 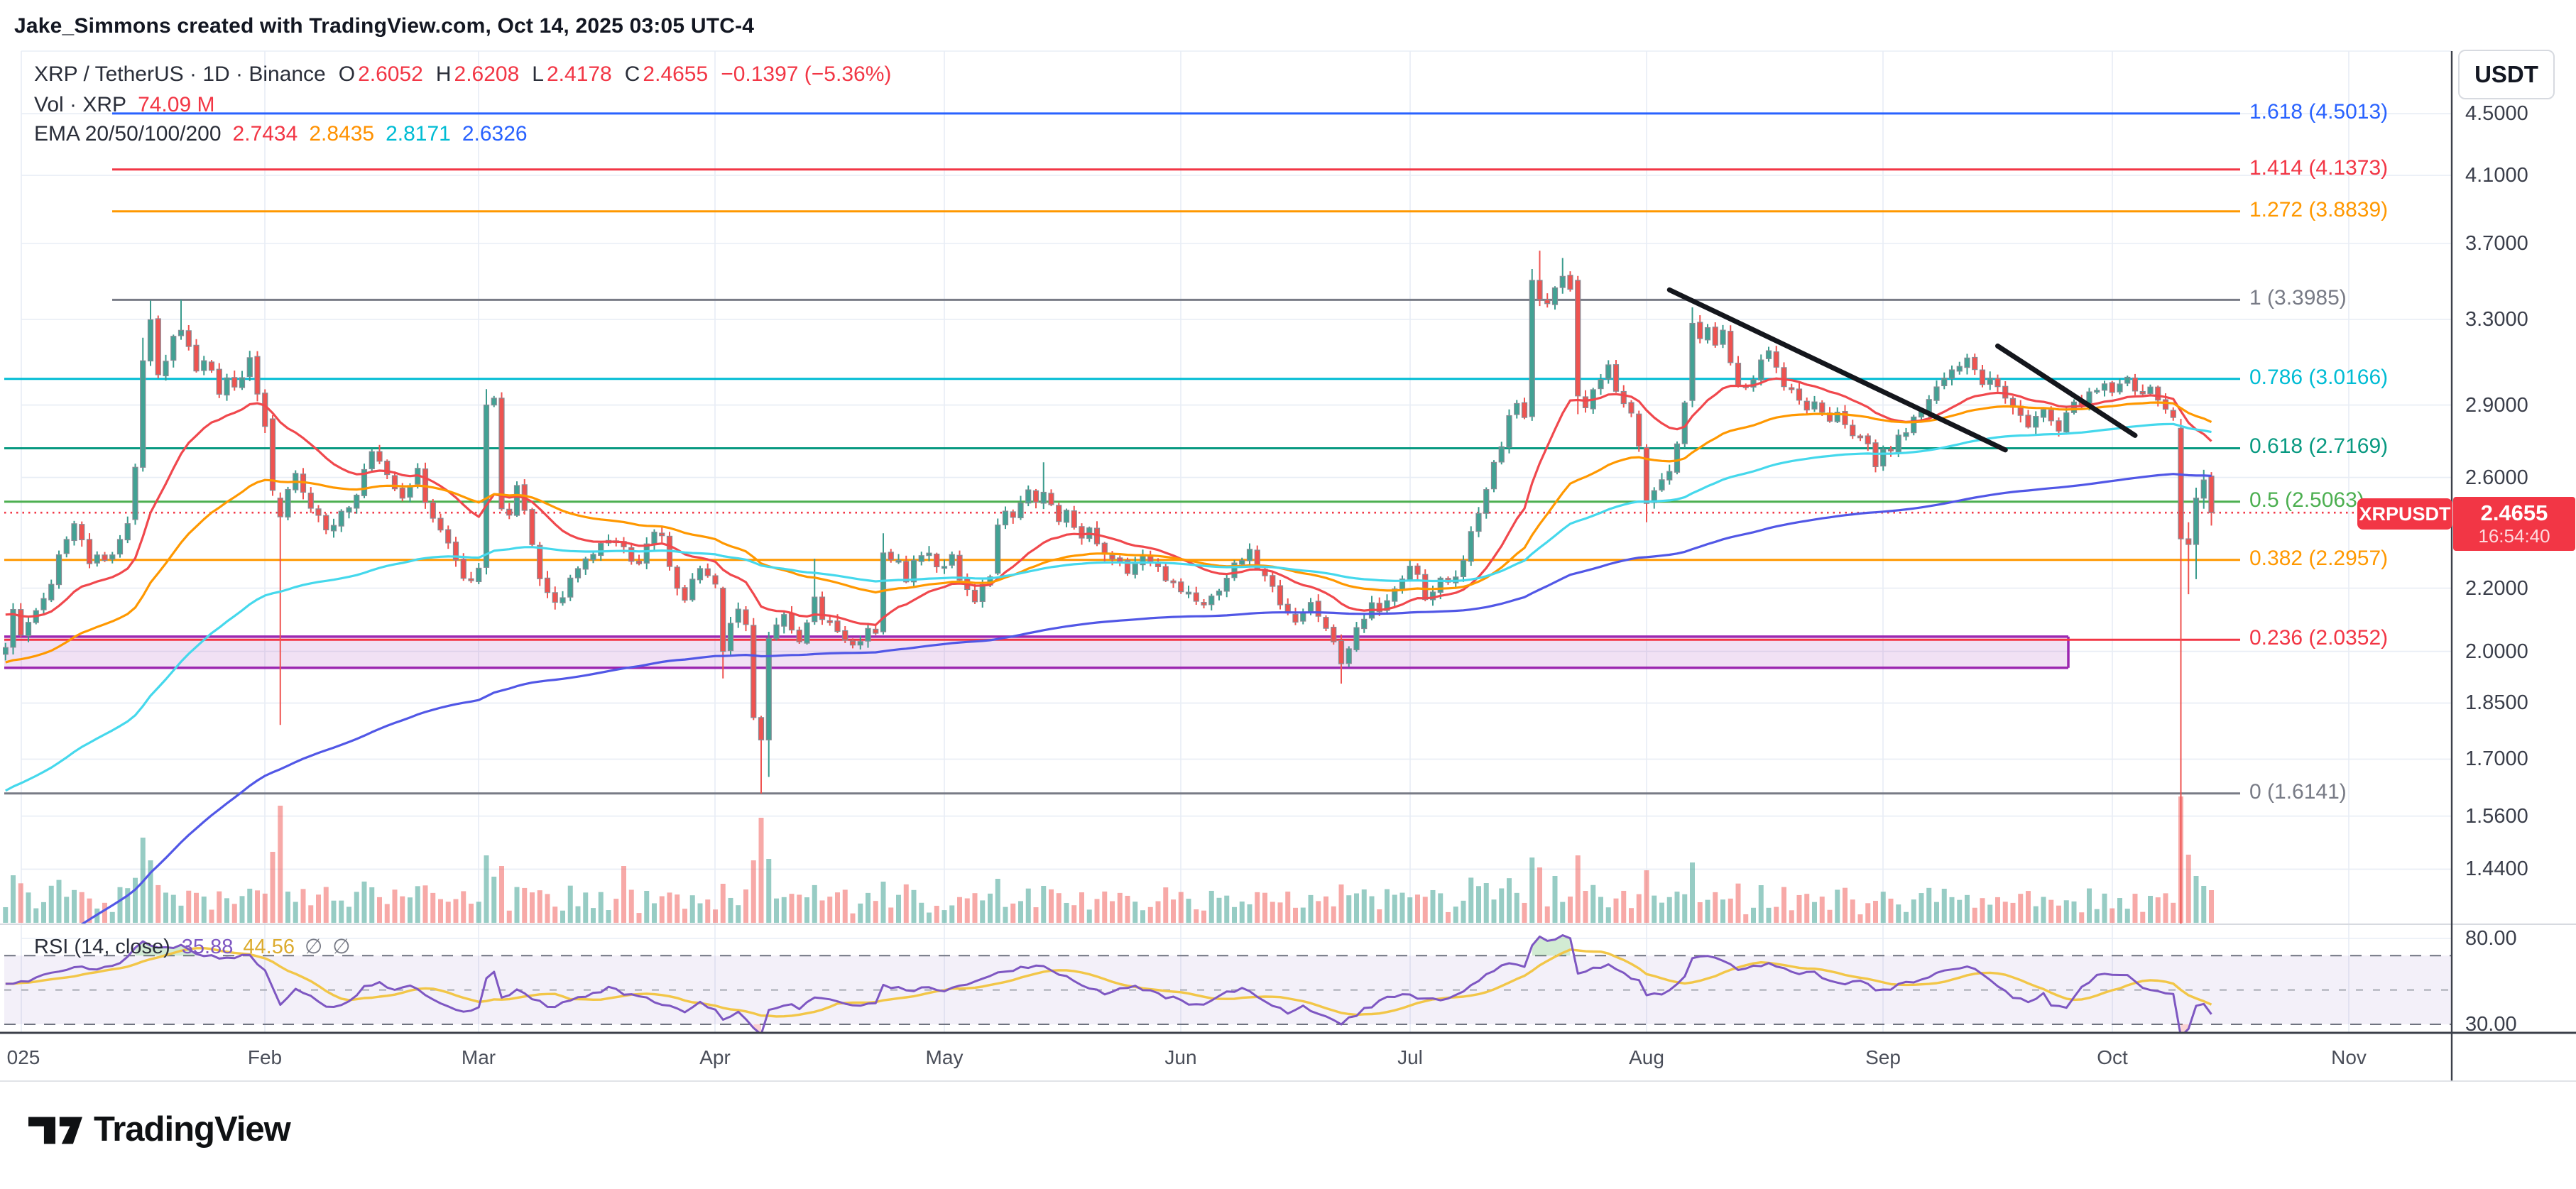 I want to click on fib-label: 1.414 (4.1373), so click(x=2319, y=167).